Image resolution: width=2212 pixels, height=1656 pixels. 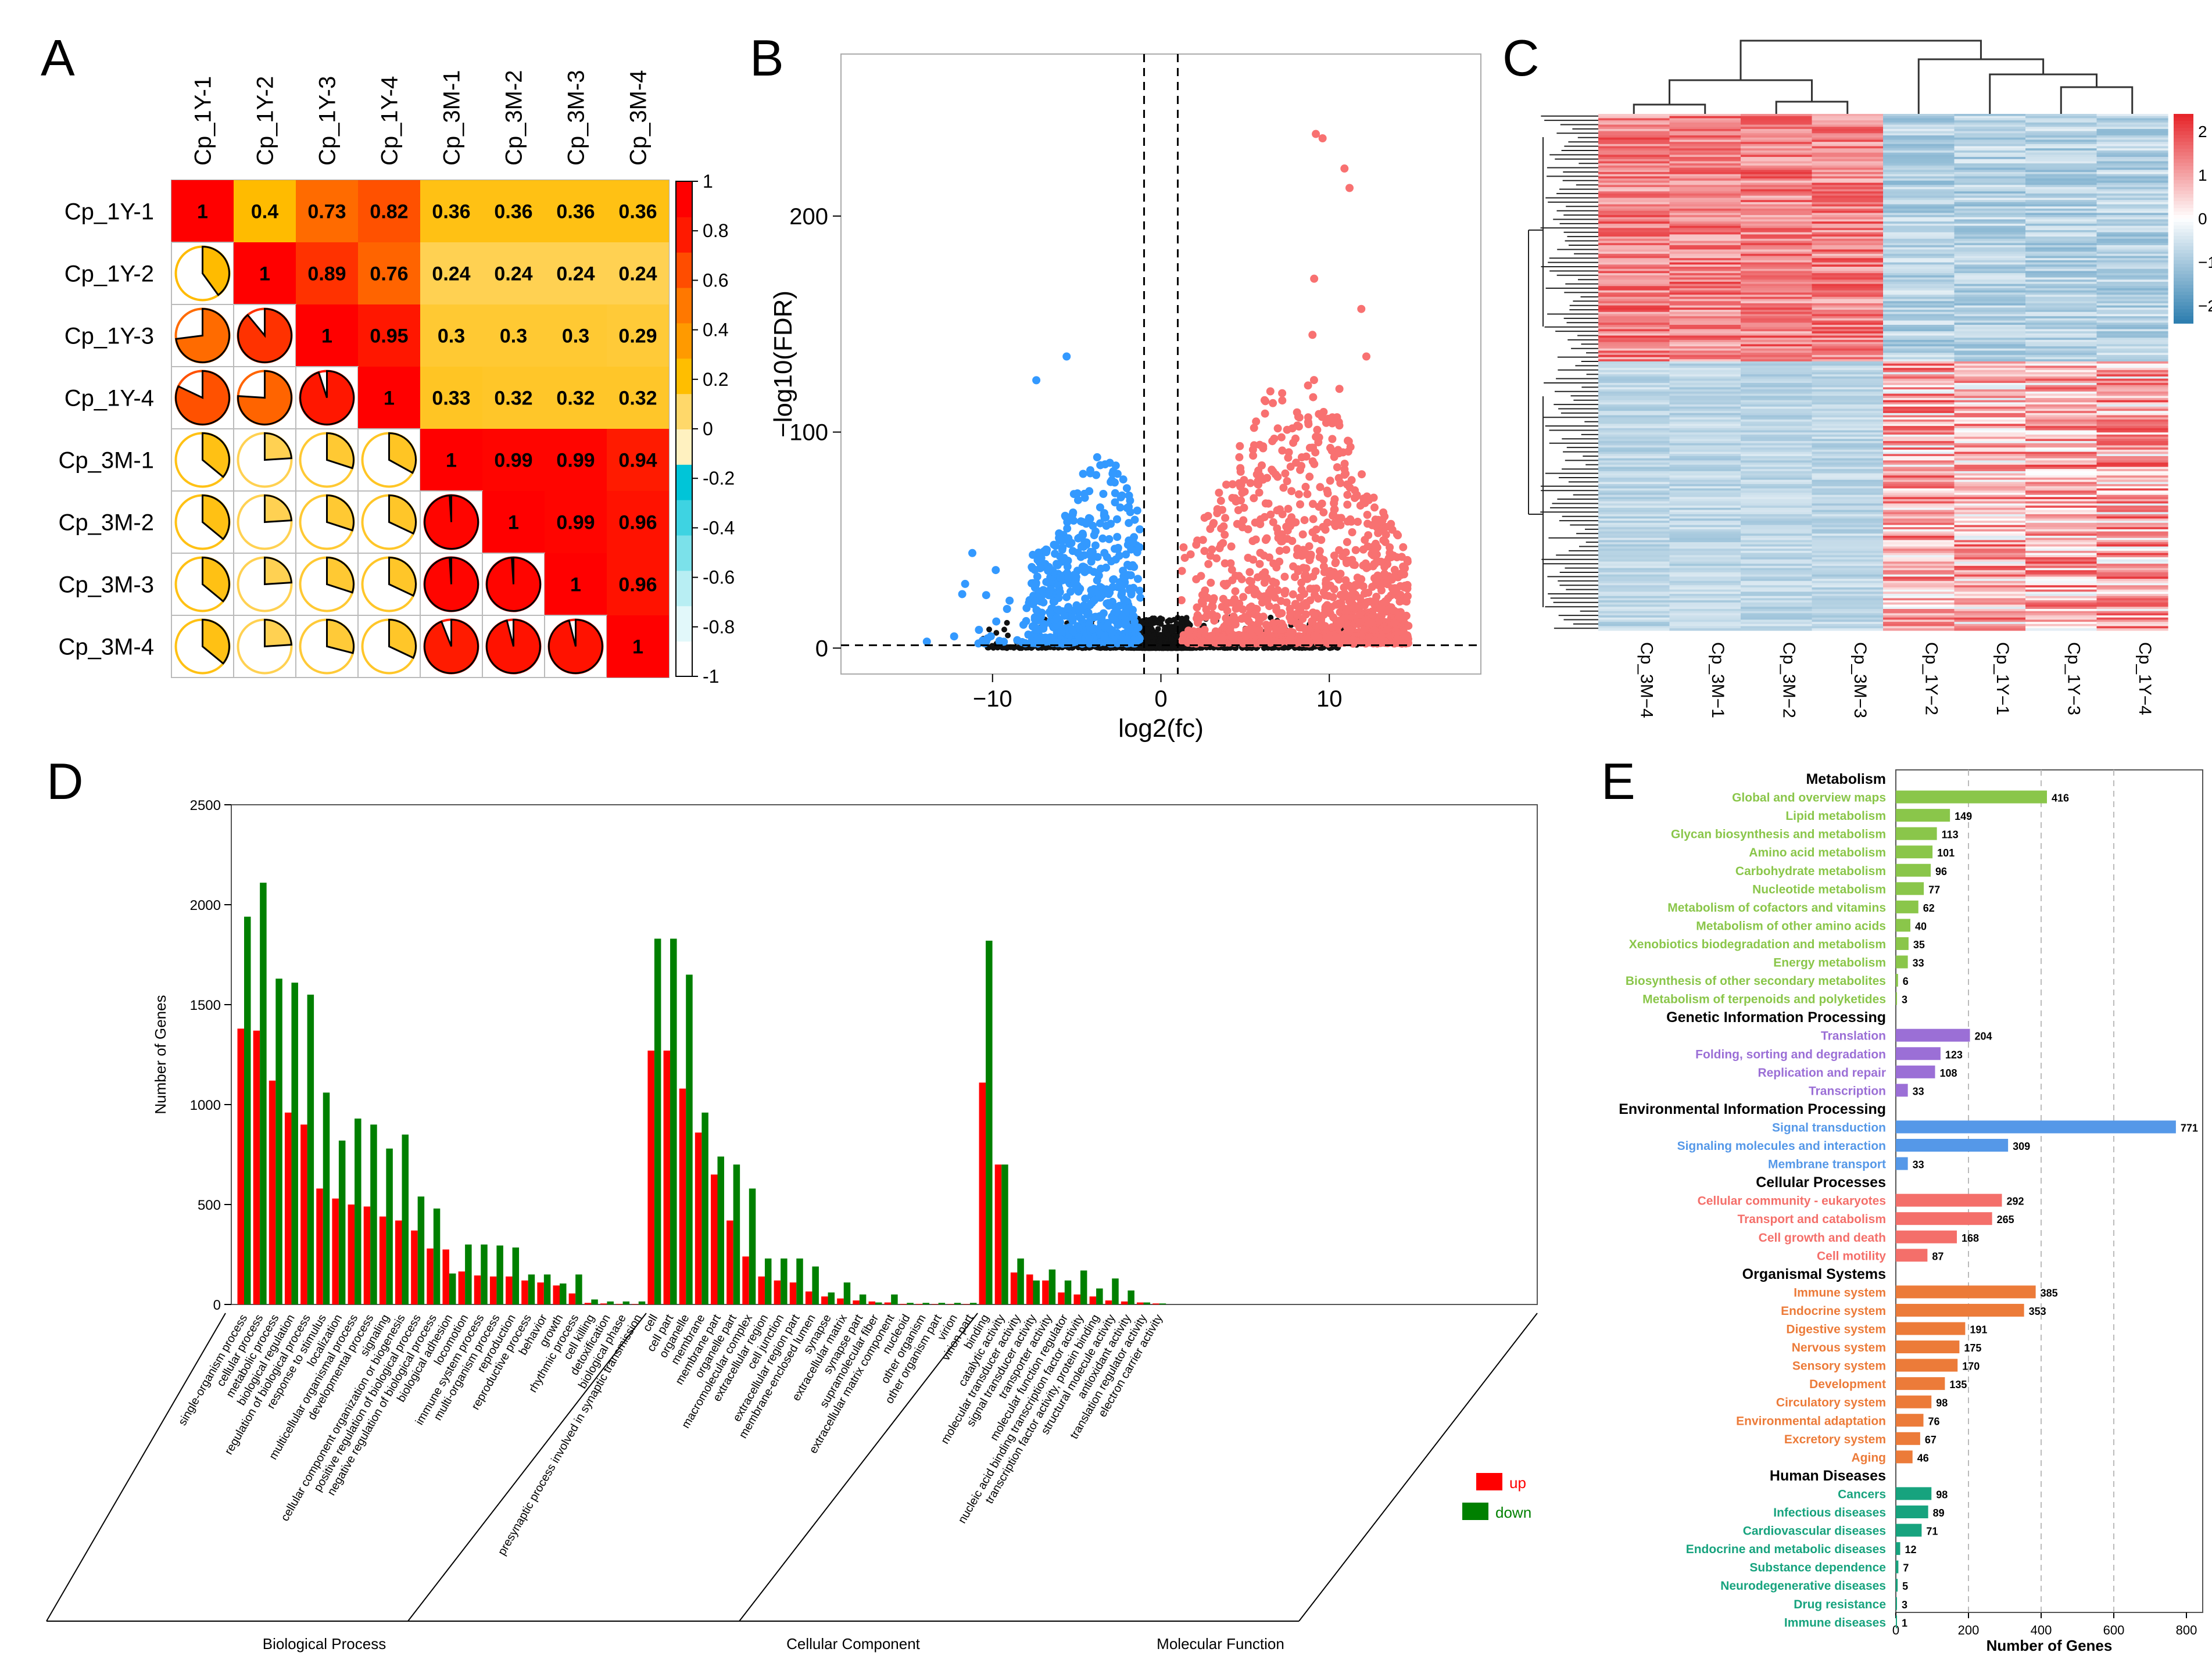 What do you see at coordinates (1295, 389) in the screenshot?
I see `up-points` at bounding box center [1295, 389].